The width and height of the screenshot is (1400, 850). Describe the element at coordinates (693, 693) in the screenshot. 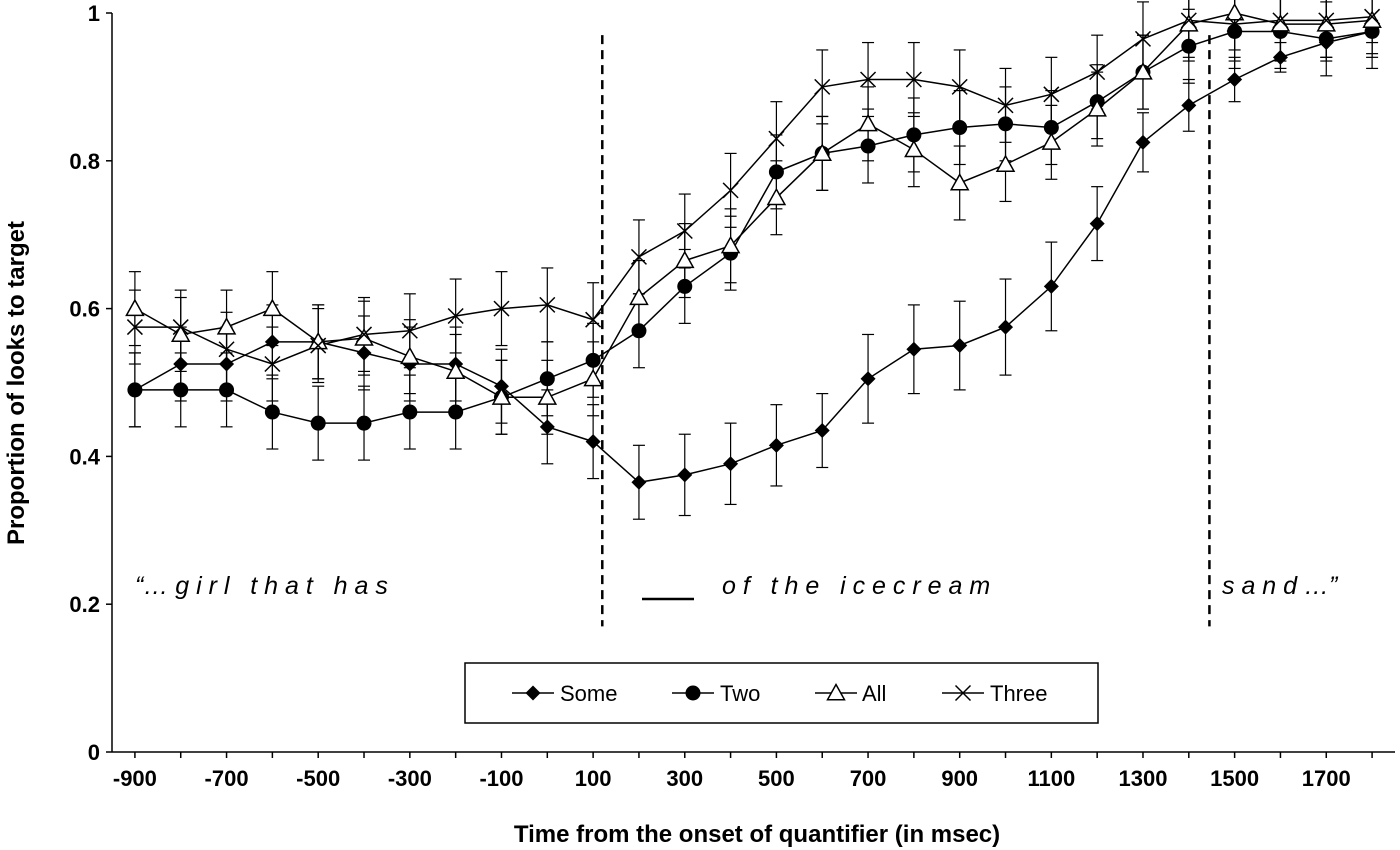

I see `legend-marker-two` at that location.